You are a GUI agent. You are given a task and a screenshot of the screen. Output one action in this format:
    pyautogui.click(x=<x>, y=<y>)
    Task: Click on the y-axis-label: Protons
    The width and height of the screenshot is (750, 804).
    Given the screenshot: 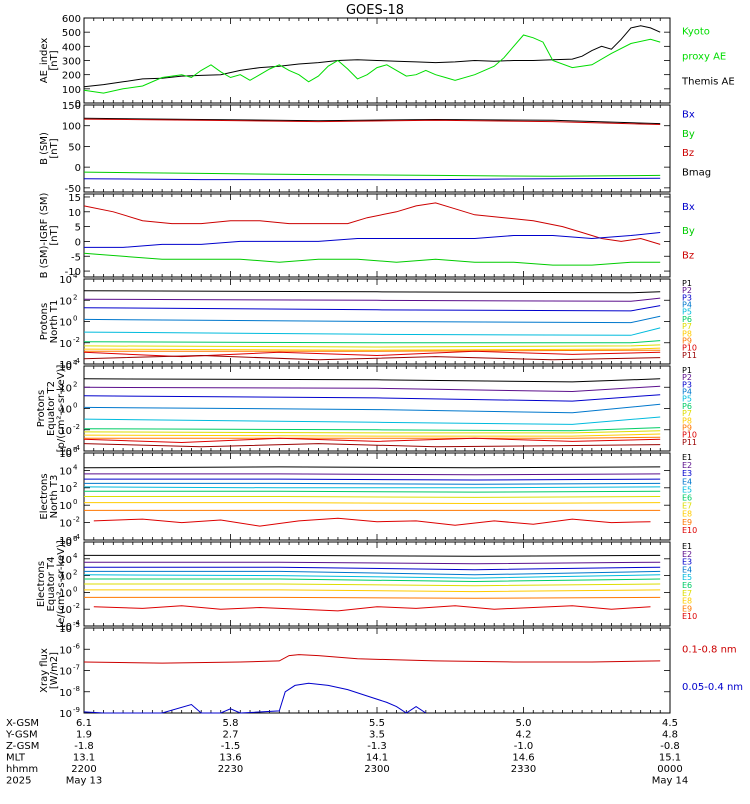 What is the action you would take?
    pyautogui.click(x=44, y=321)
    